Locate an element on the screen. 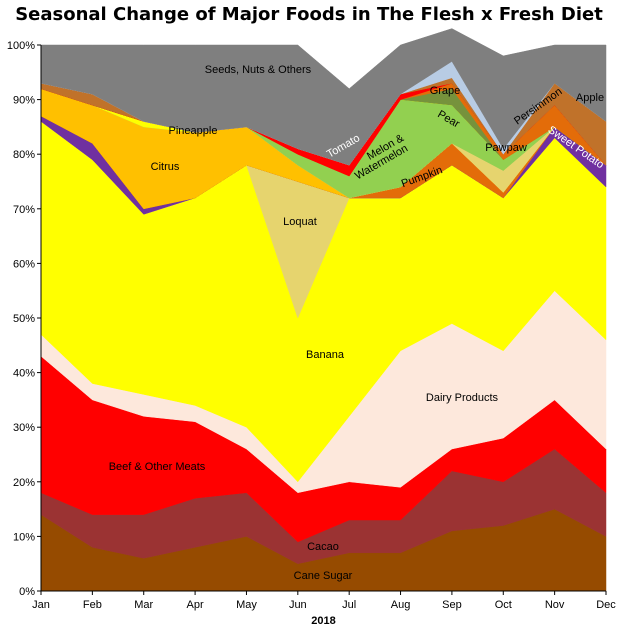  area-label-loquat: Loquat is located at coordinates (300, 222).